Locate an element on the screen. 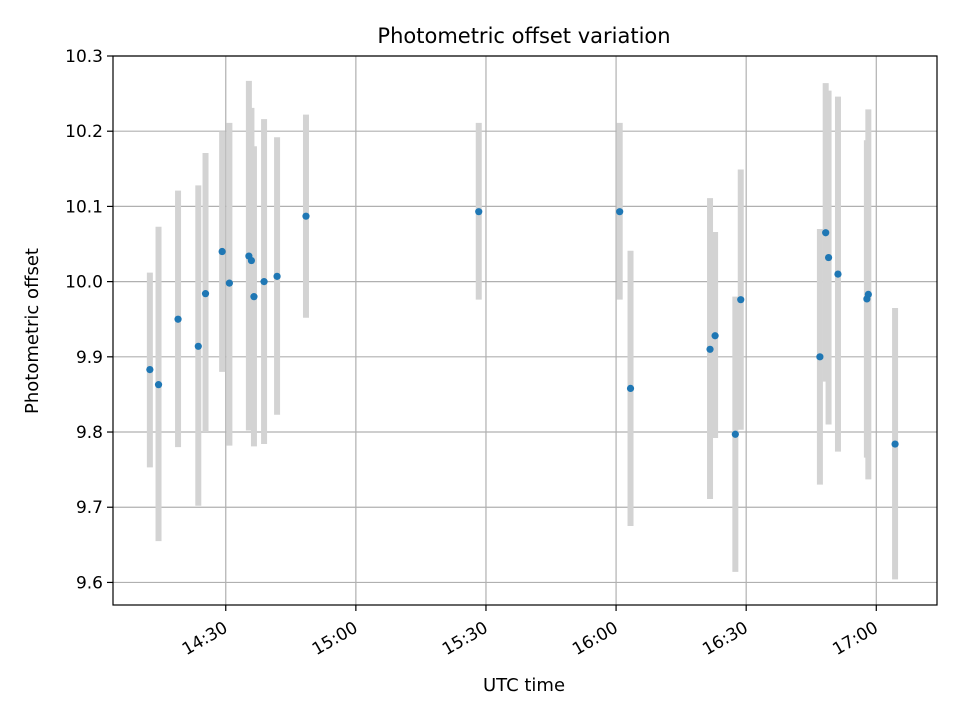  y-tick-label: 9.9 is located at coordinates (89, 358).